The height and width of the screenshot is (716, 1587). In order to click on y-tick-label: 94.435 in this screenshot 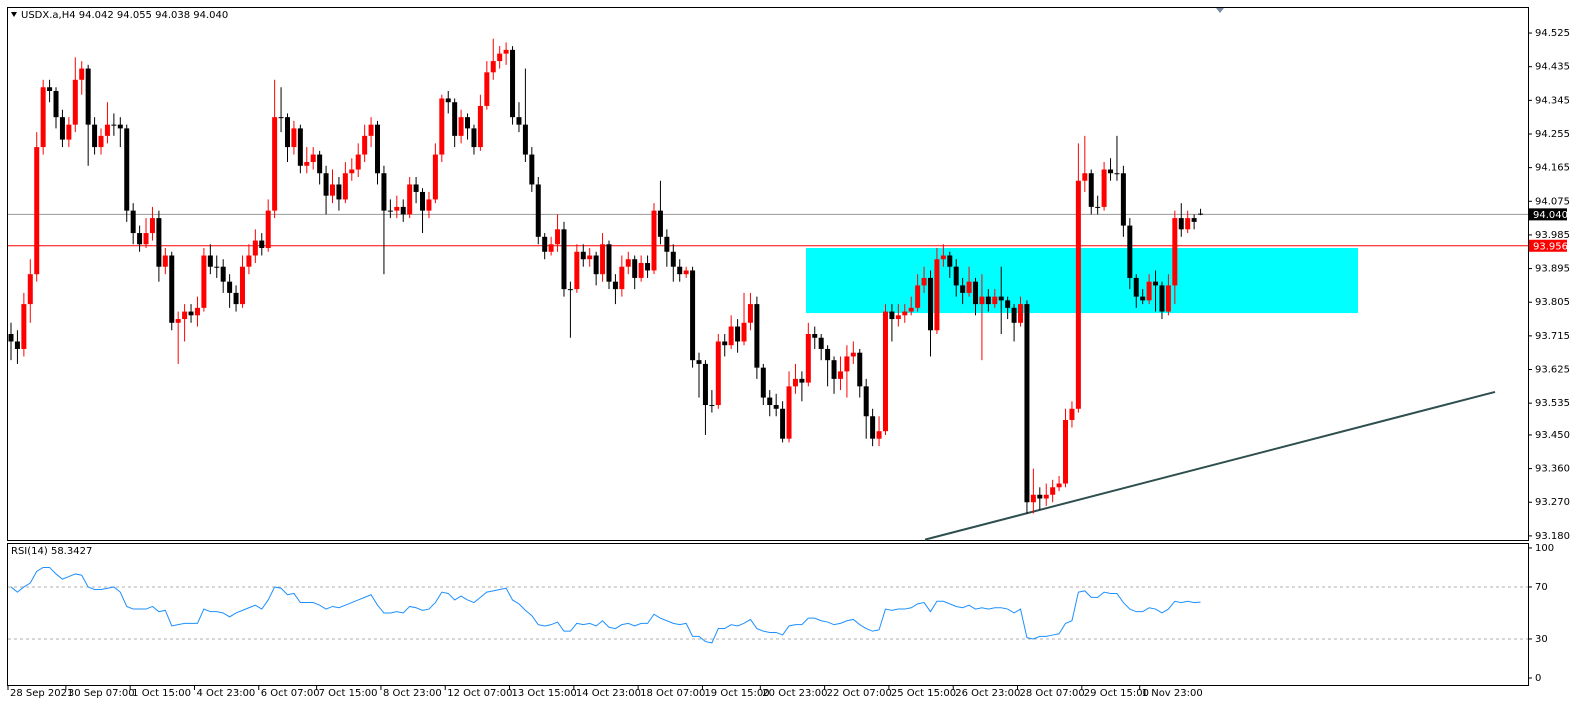, I will do `click(1552, 67)`.